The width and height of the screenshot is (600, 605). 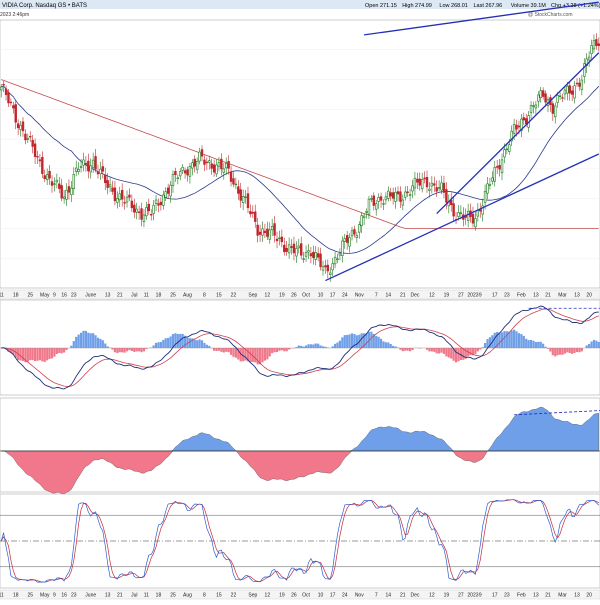 What do you see at coordinates (321, 596) in the screenshot?
I see `axis-tick-label: 10` at bounding box center [321, 596].